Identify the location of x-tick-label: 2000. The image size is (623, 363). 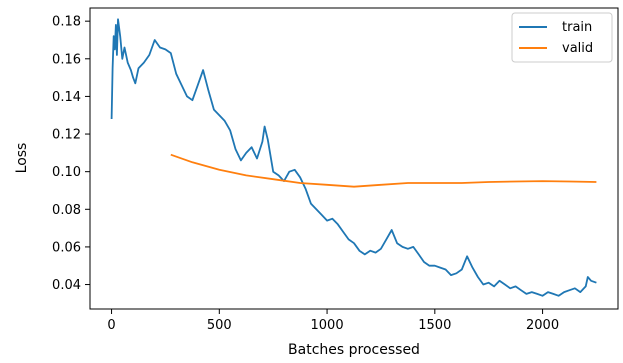
(542, 325).